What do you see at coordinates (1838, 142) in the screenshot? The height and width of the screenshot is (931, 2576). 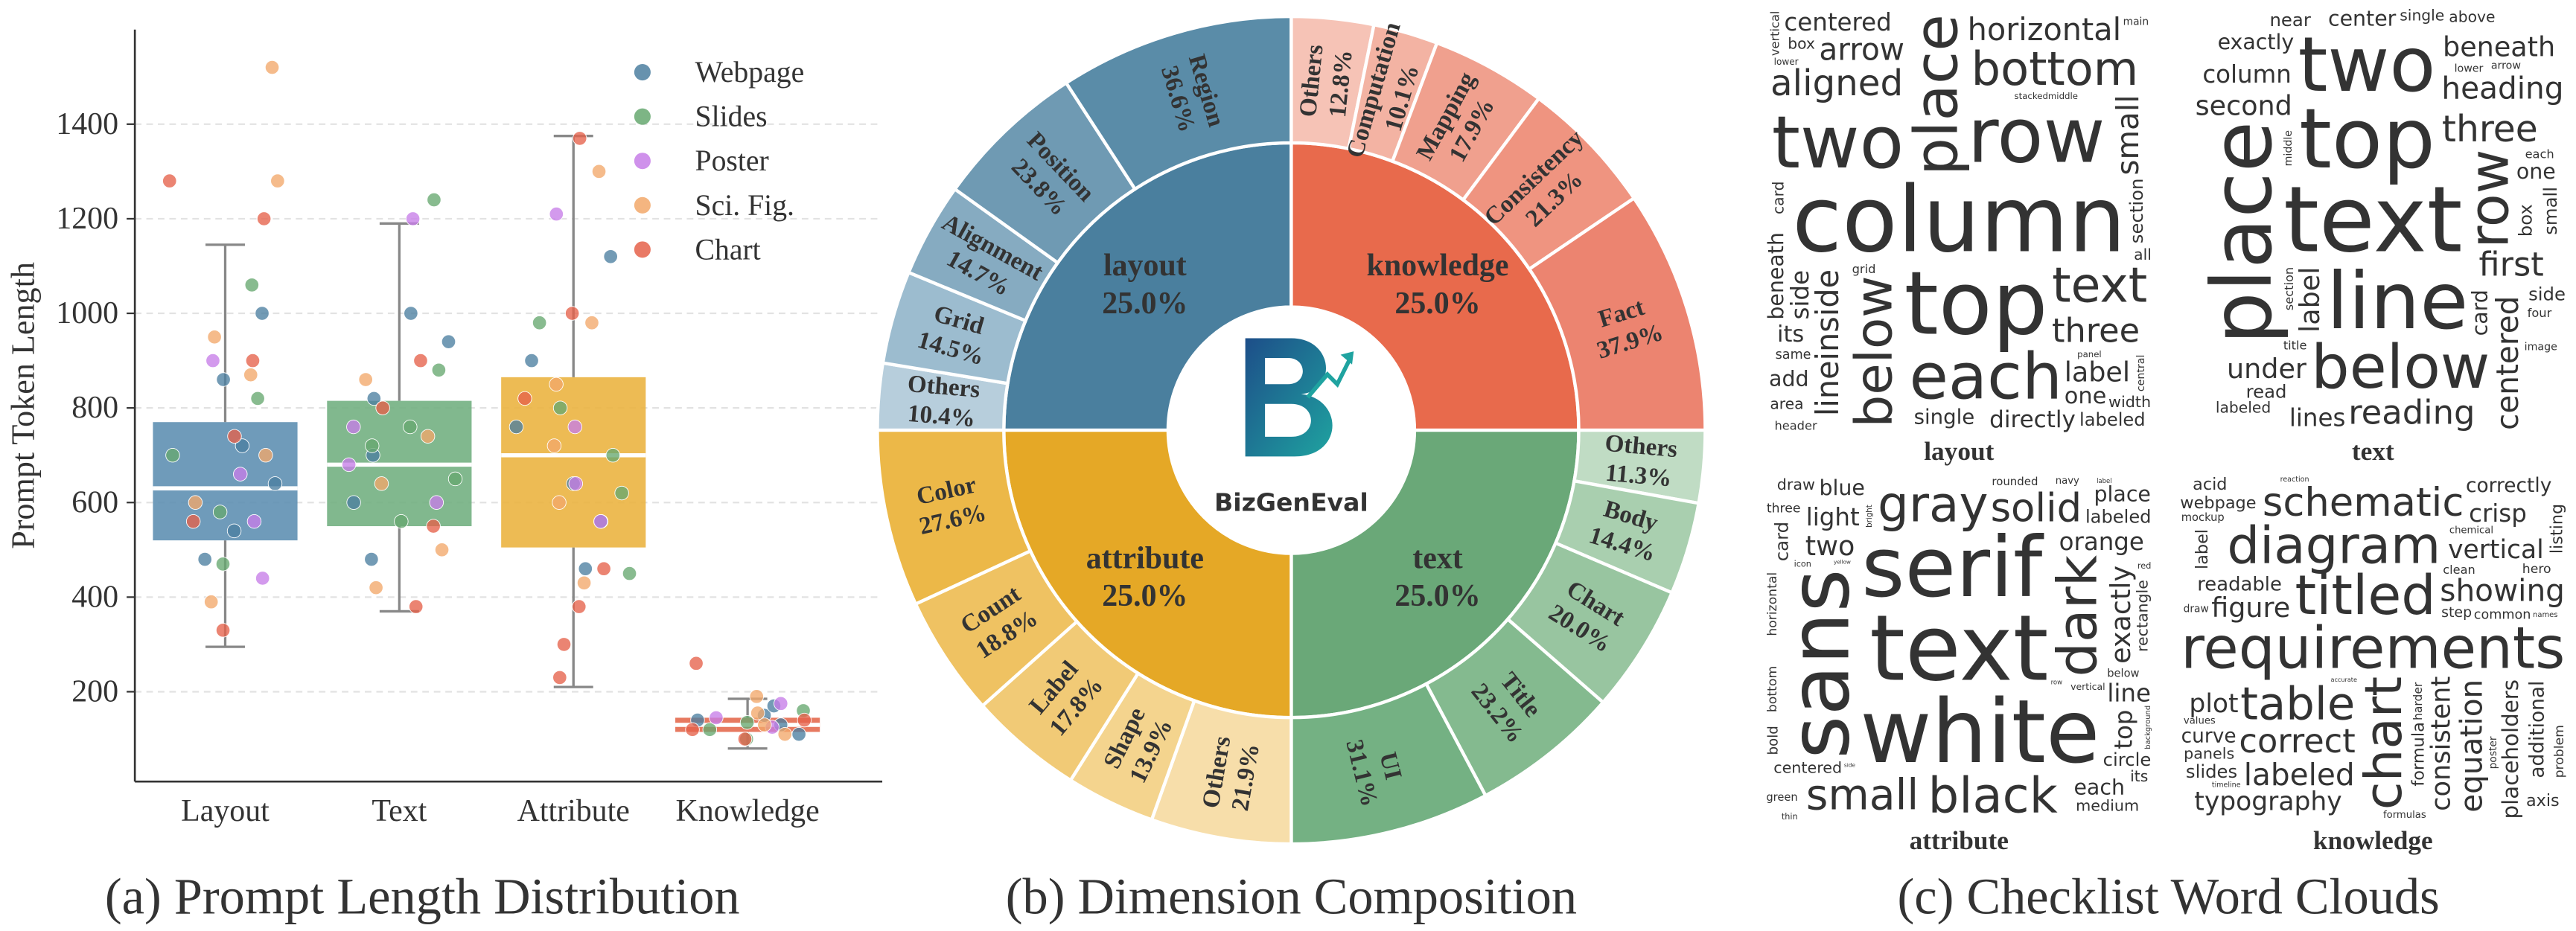 I see `cloud-word: two` at bounding box center [1838, 142].